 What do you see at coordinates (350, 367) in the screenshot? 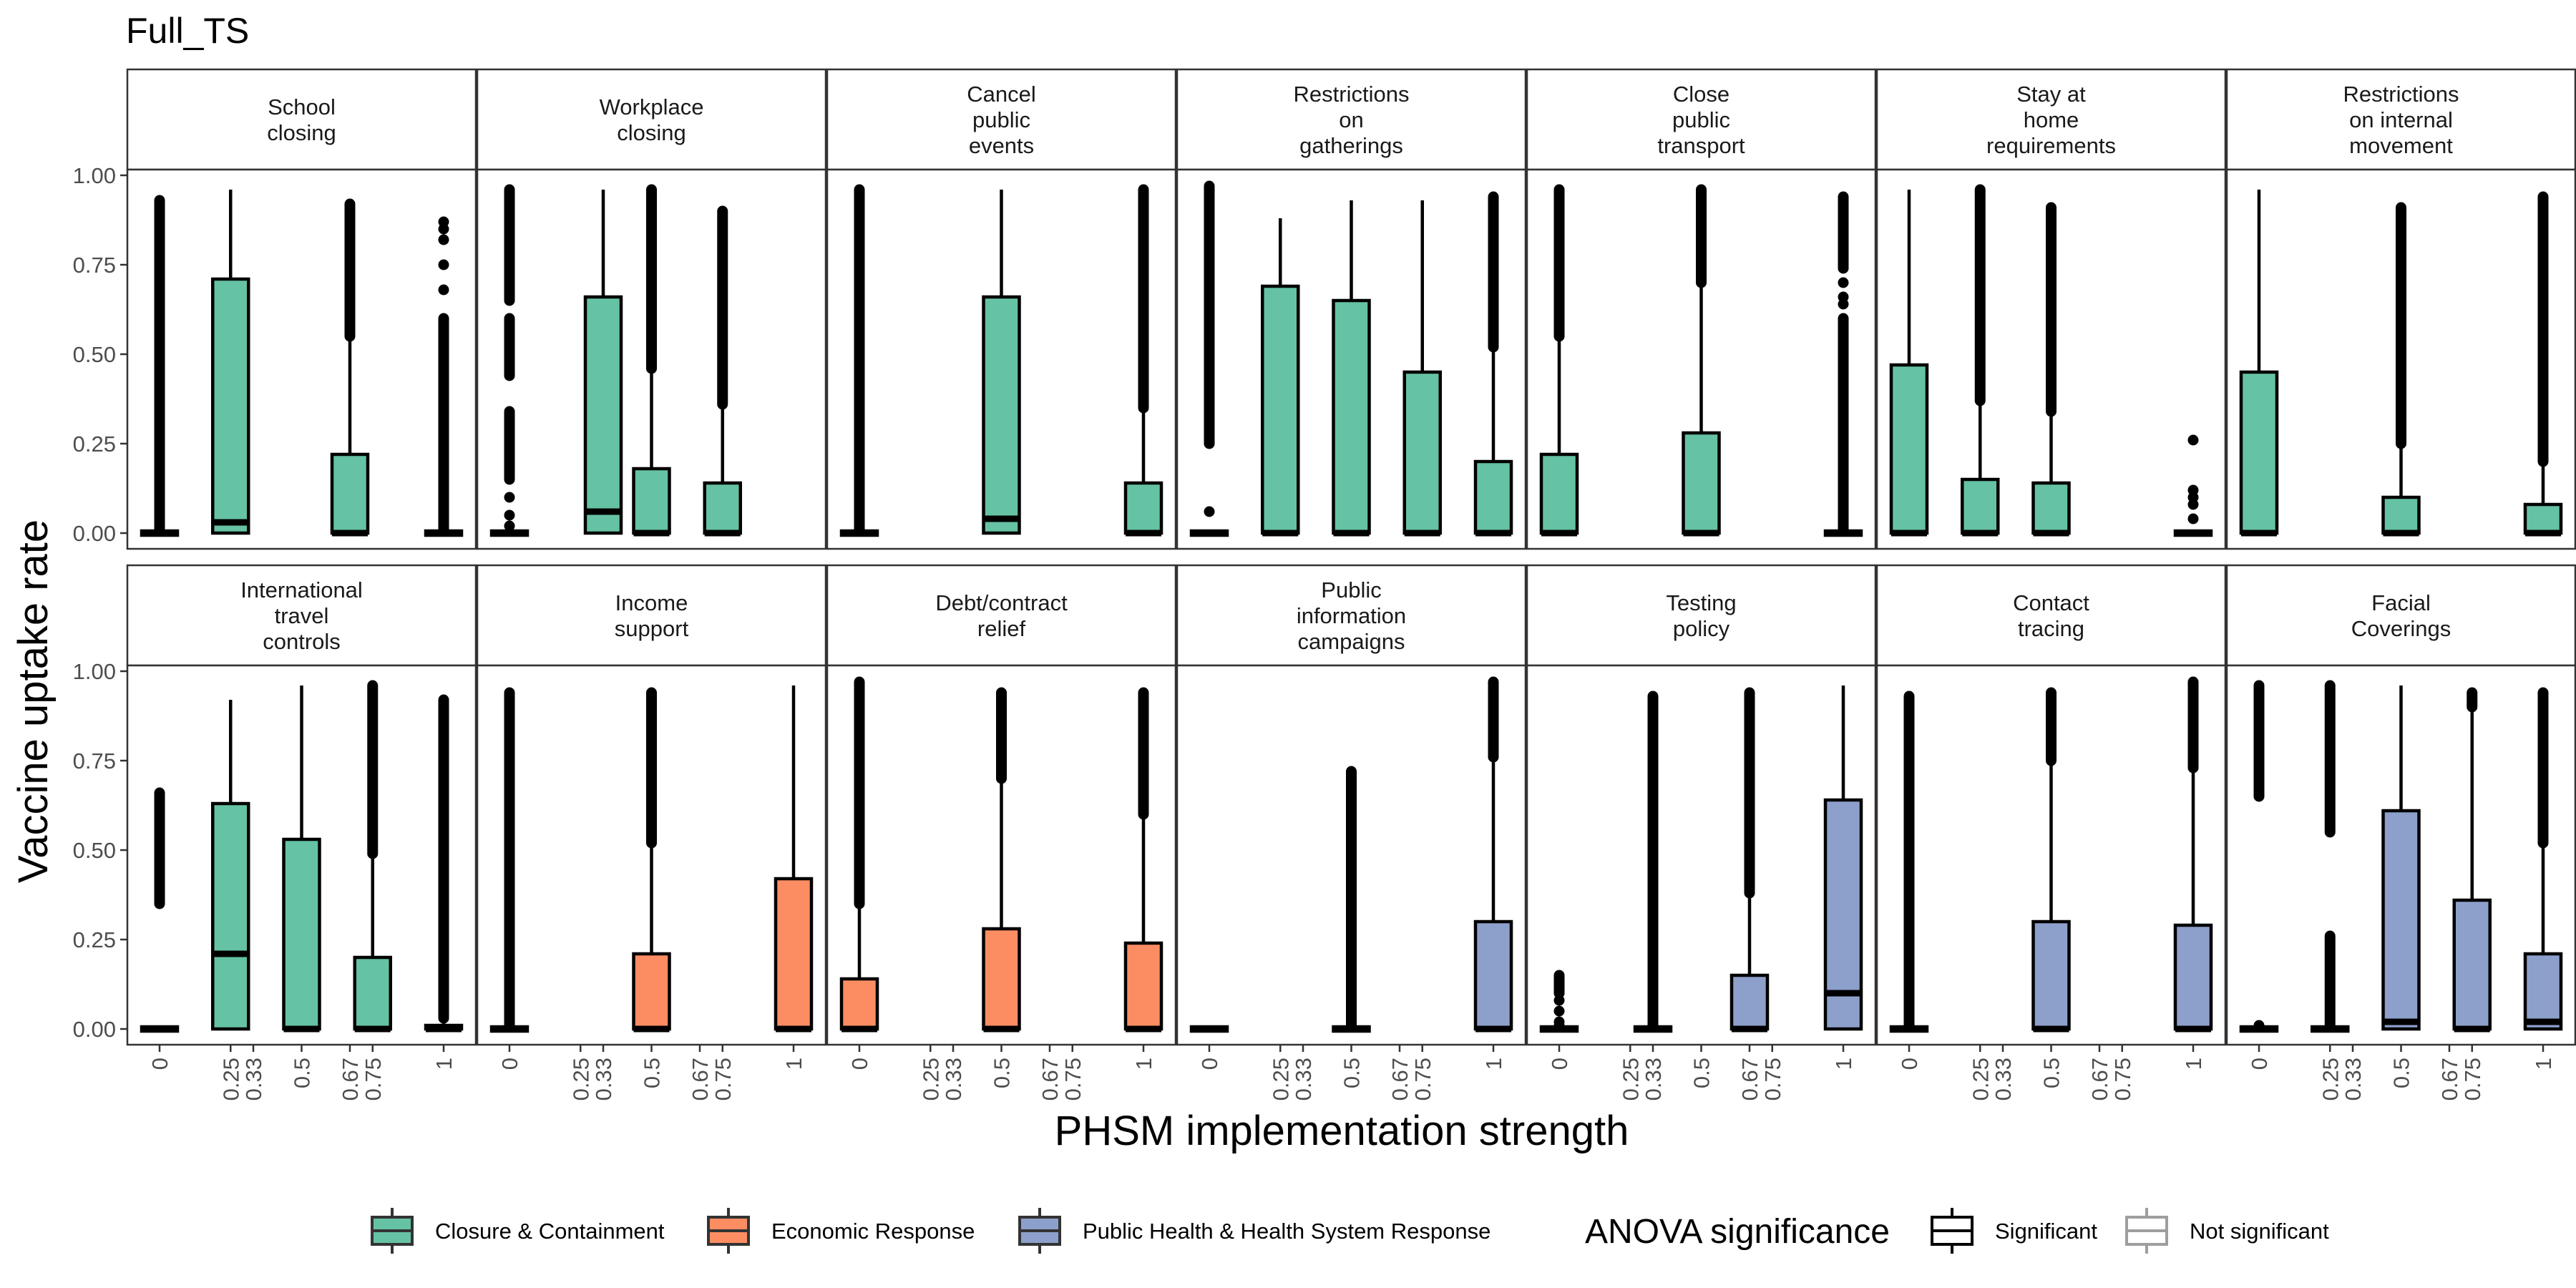
I see `box-0.67` at bounding box center [350, 367].